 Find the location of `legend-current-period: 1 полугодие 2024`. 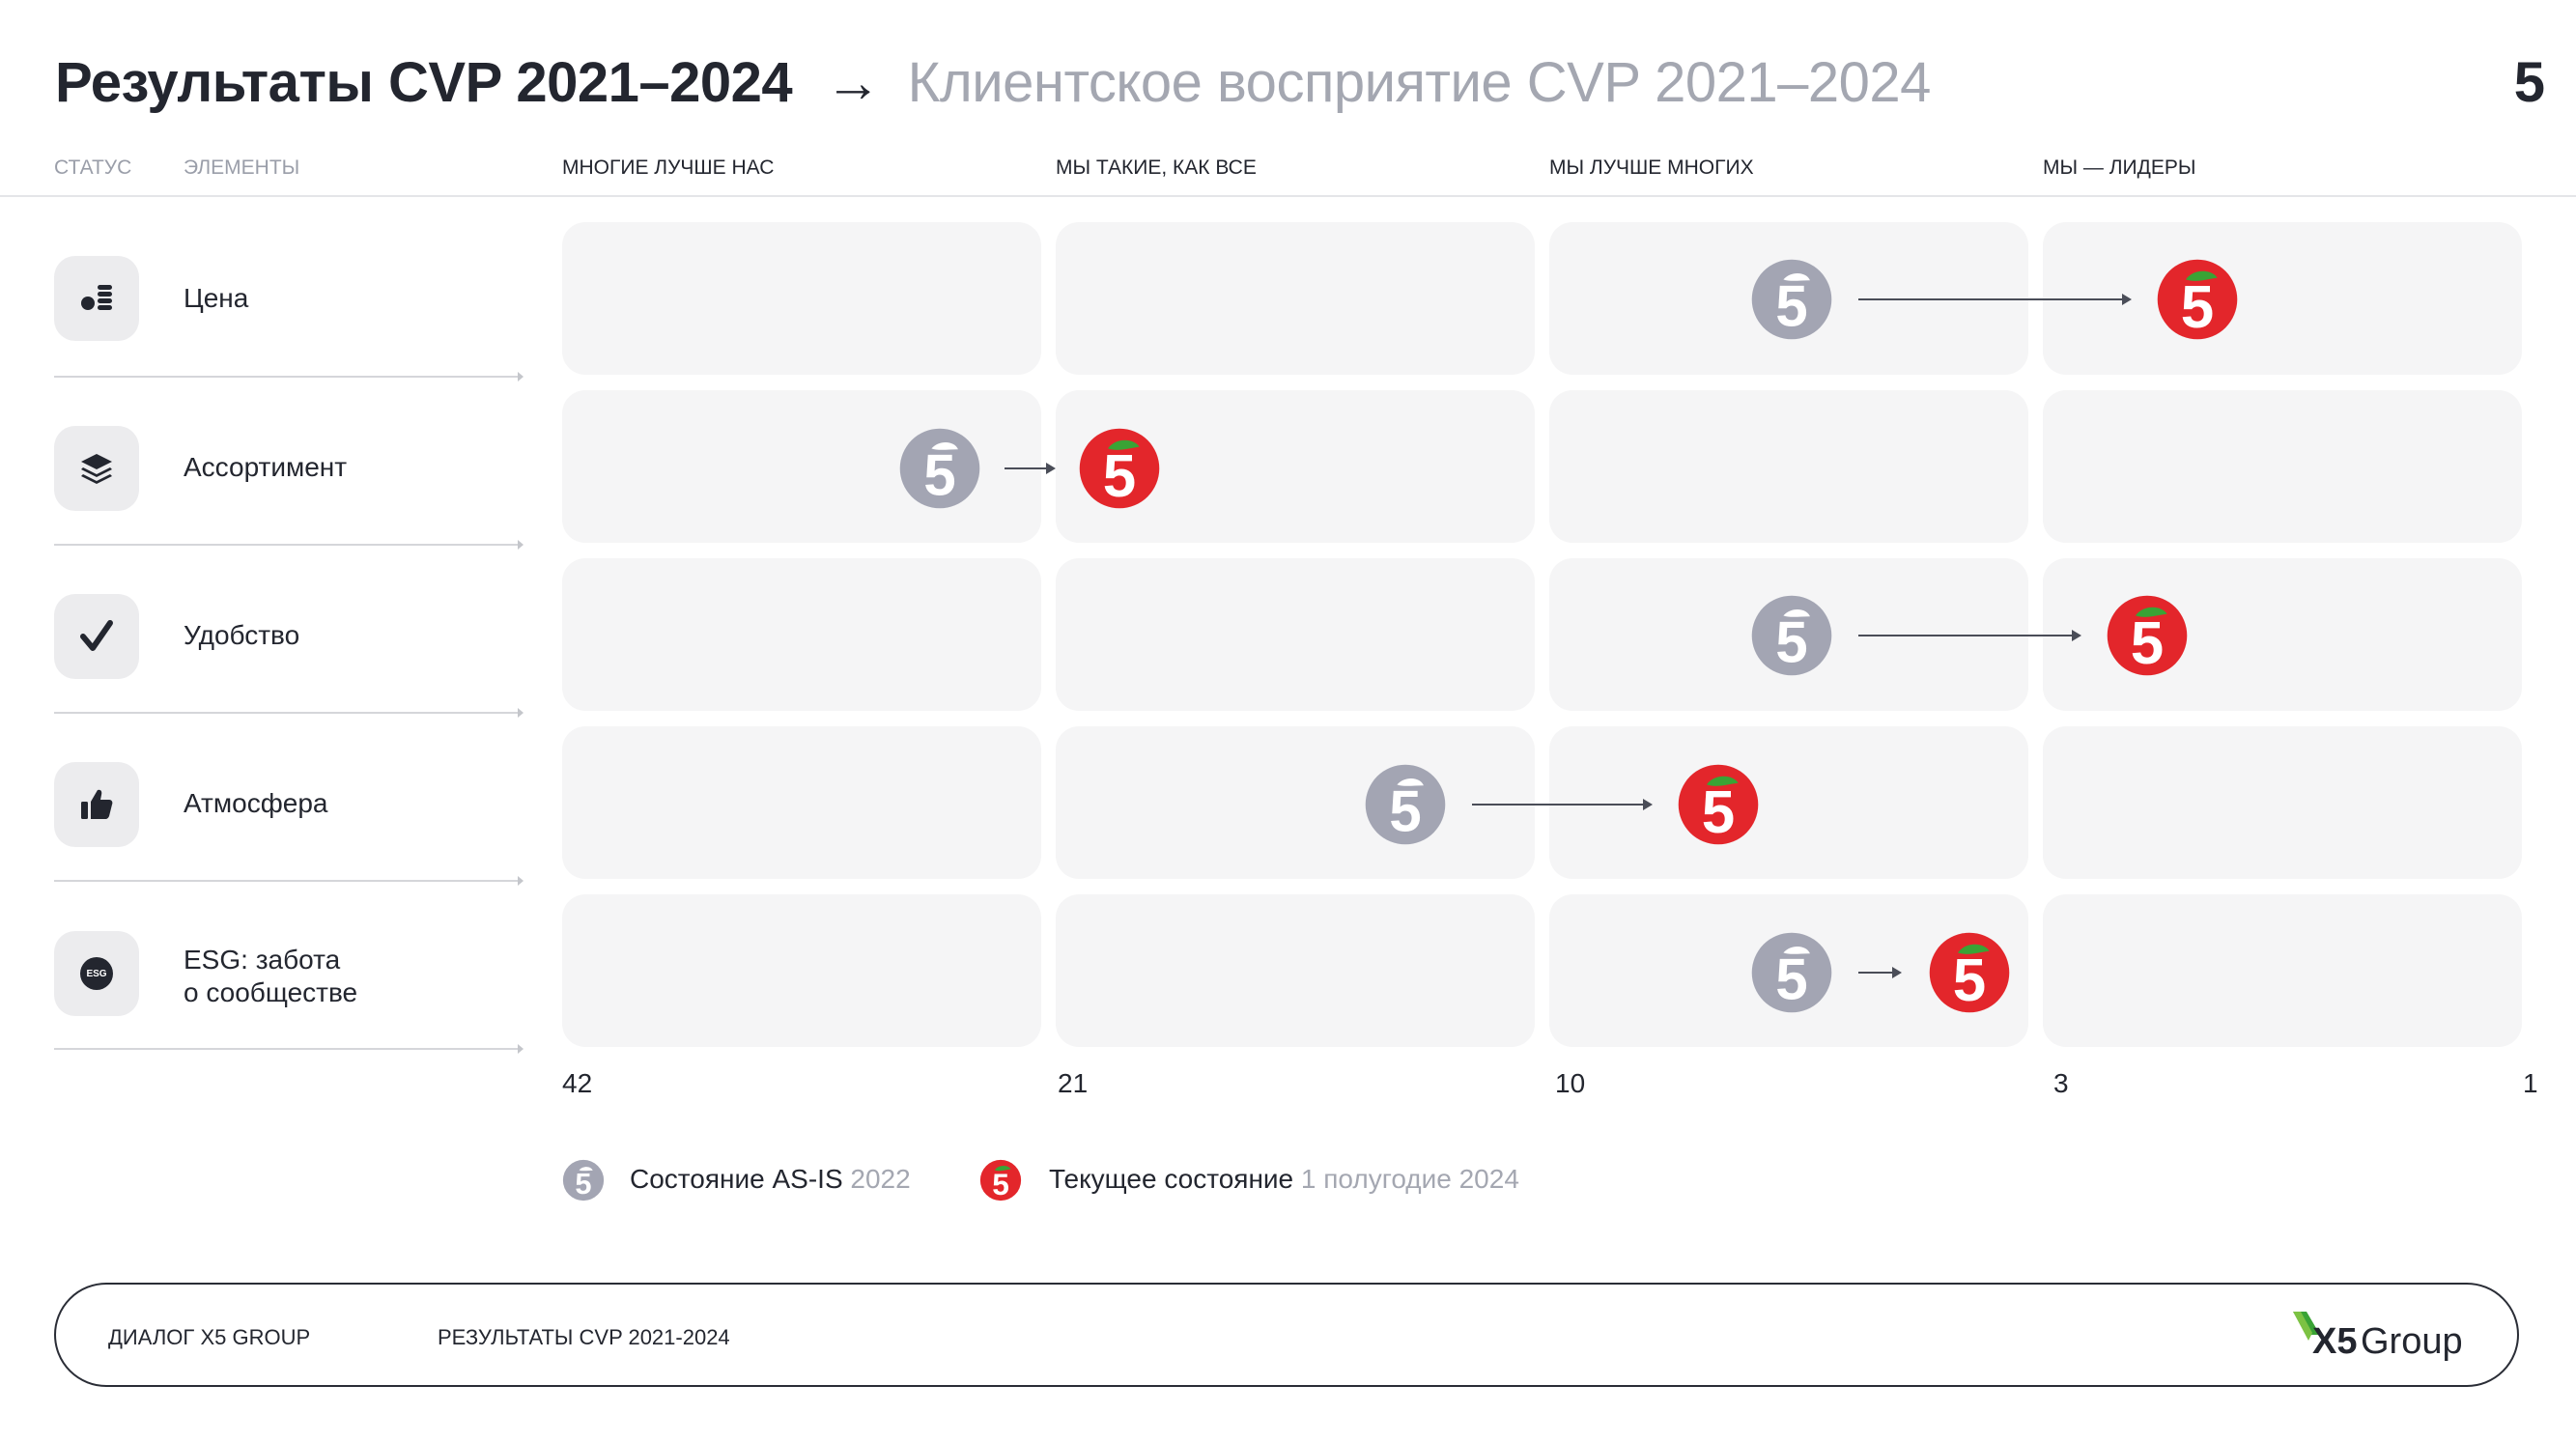

legend-current-period: 1 полугодие 2024 is located at coordinates (1409, 1179).